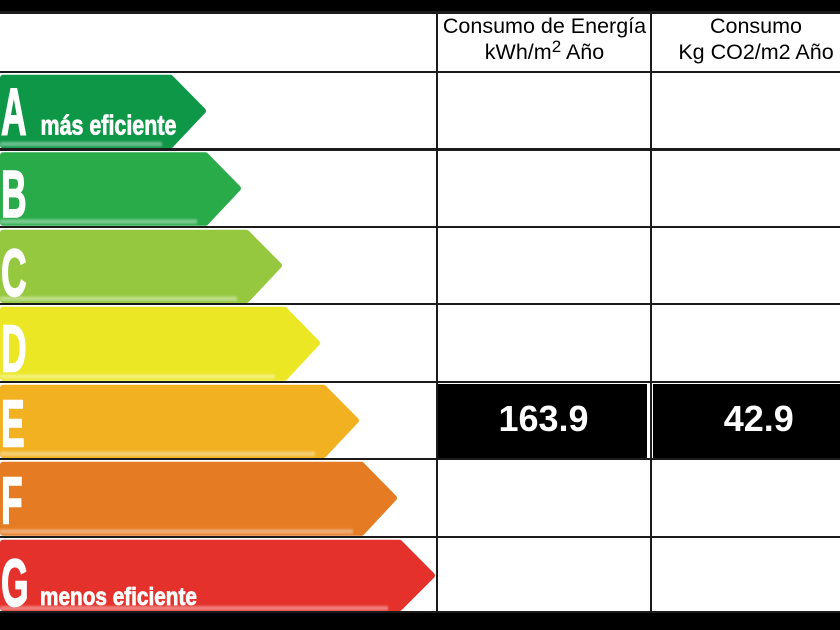  What do you see at coordinates (13, 424) in the screenshot?
I see `svg-text: E` at bounding box center [13, 424].